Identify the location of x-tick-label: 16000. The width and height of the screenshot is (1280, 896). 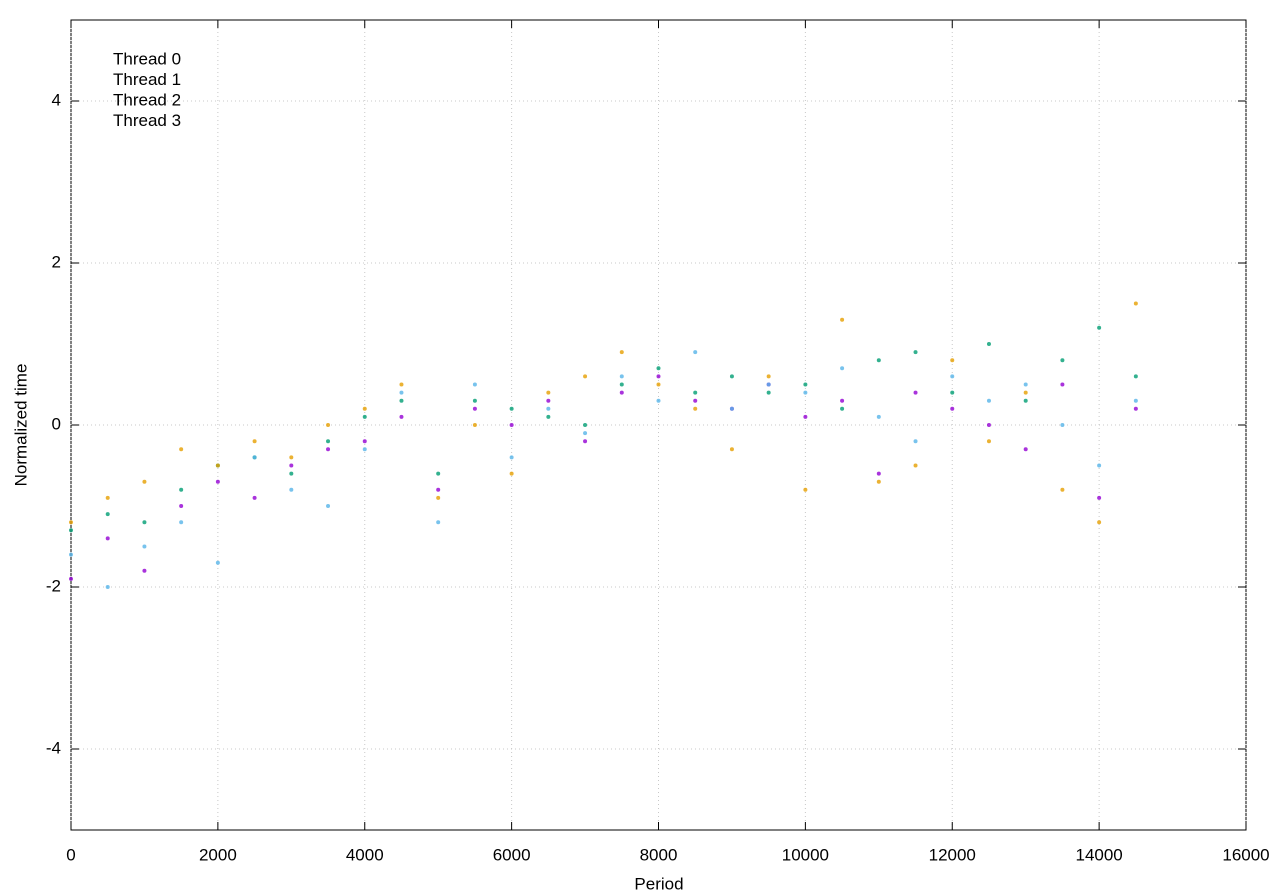
(1245, 854).